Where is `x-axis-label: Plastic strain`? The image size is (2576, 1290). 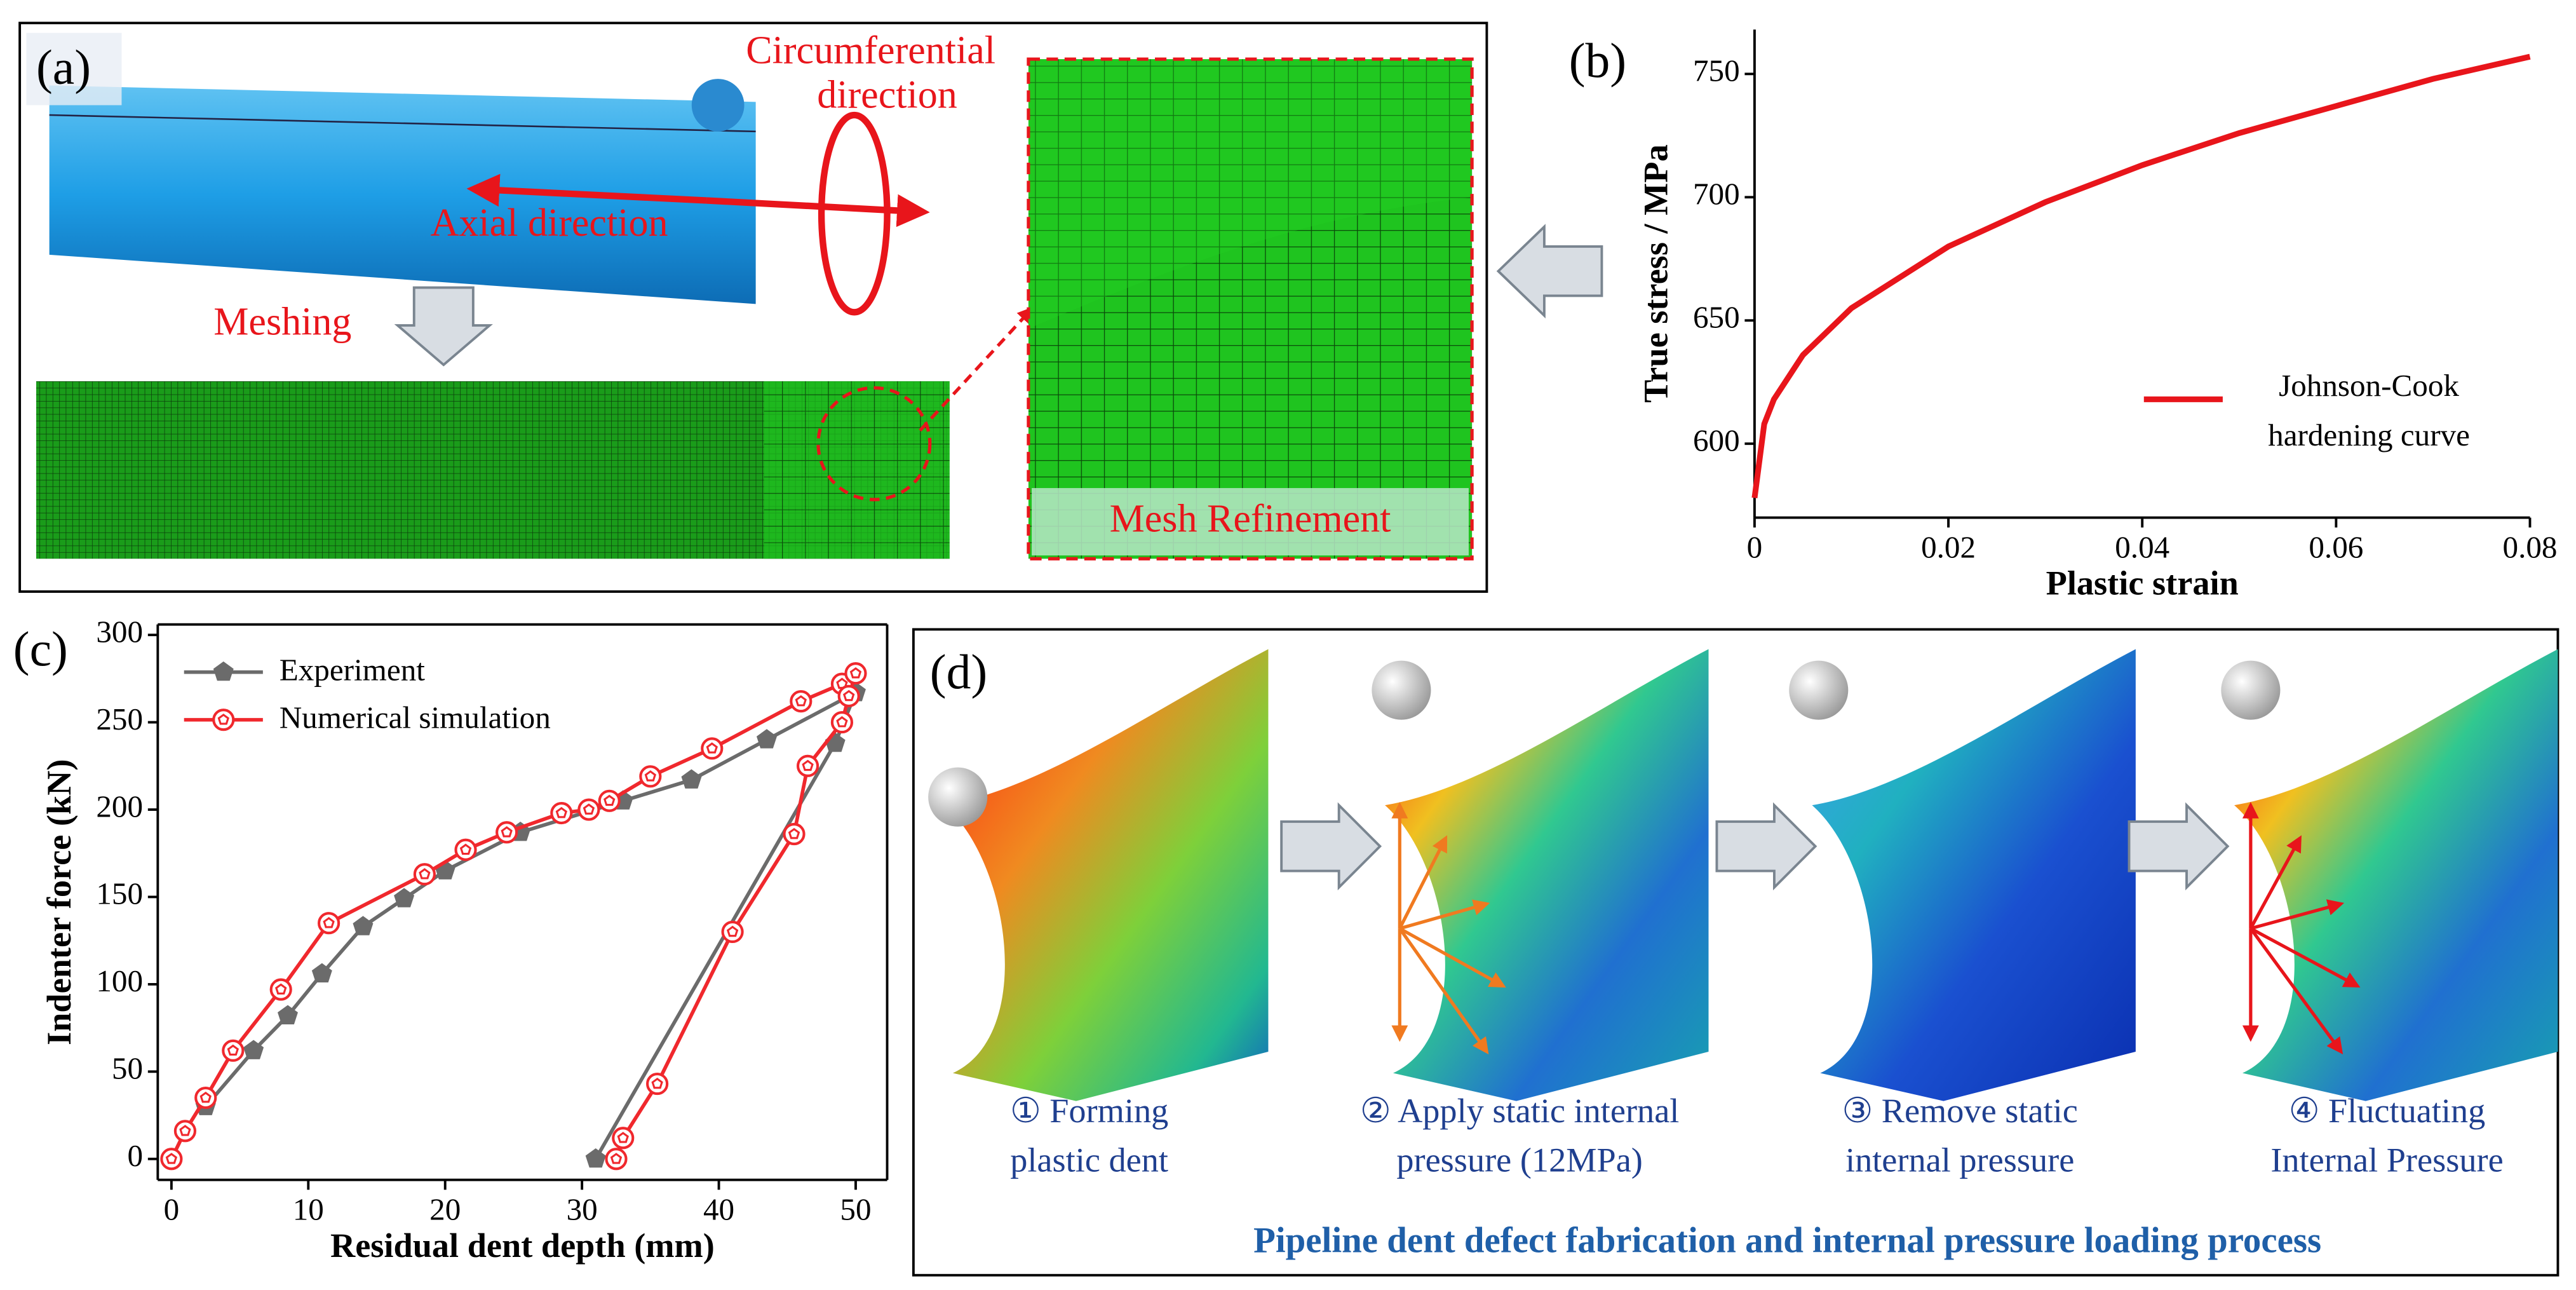
x-axis-label: Plastic strain is located at coordinates (2142, 583).